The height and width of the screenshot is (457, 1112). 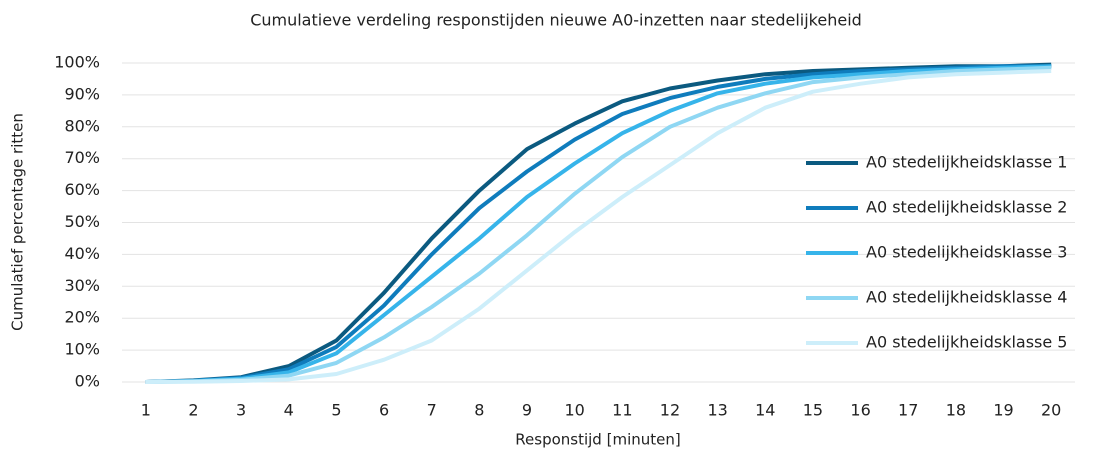 I want to click on y-tick-label: 70%, so click(x=82, y=157).